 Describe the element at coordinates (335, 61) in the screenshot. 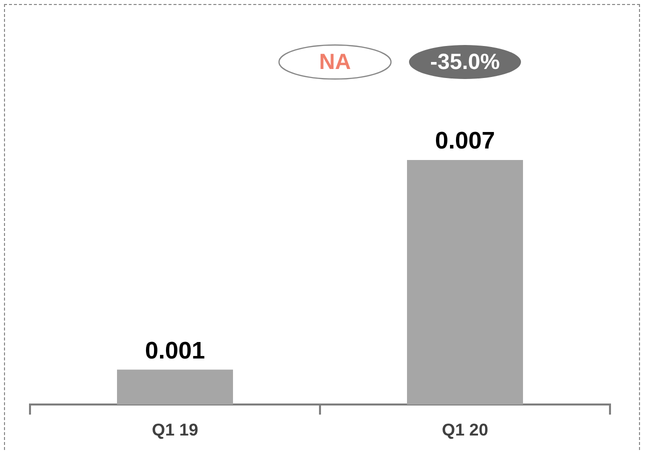

I see `text: NA` at that location.